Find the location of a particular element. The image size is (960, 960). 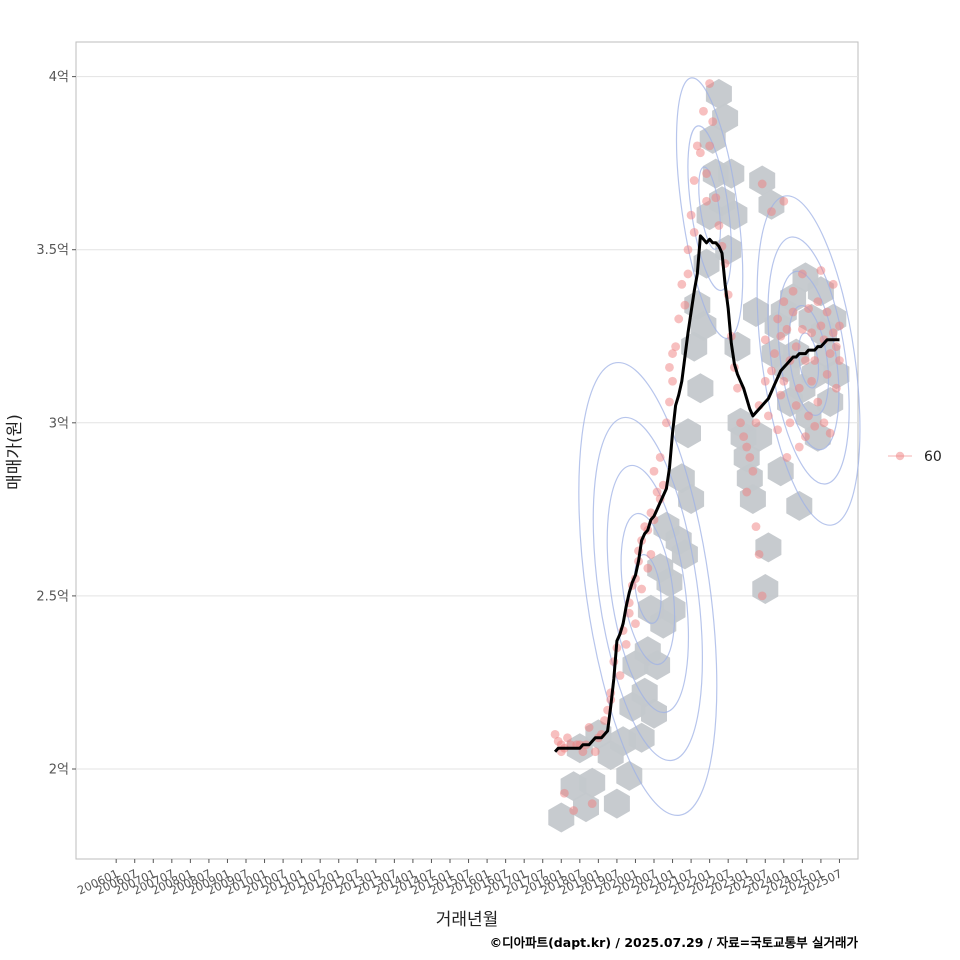

y-tick-label: 3.5억 is located at coordinates (52, 250).